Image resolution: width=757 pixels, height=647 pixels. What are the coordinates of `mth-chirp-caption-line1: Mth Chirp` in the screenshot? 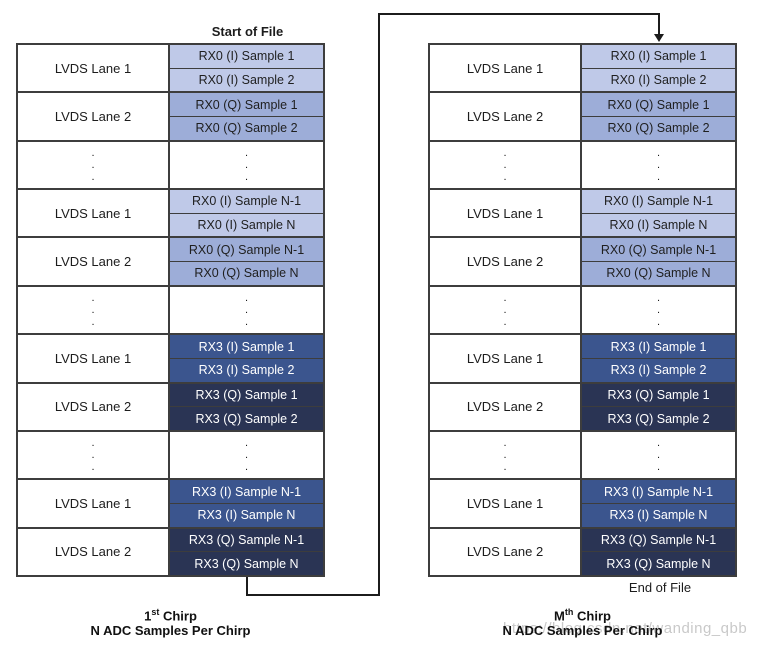 It's located at (582, 615).